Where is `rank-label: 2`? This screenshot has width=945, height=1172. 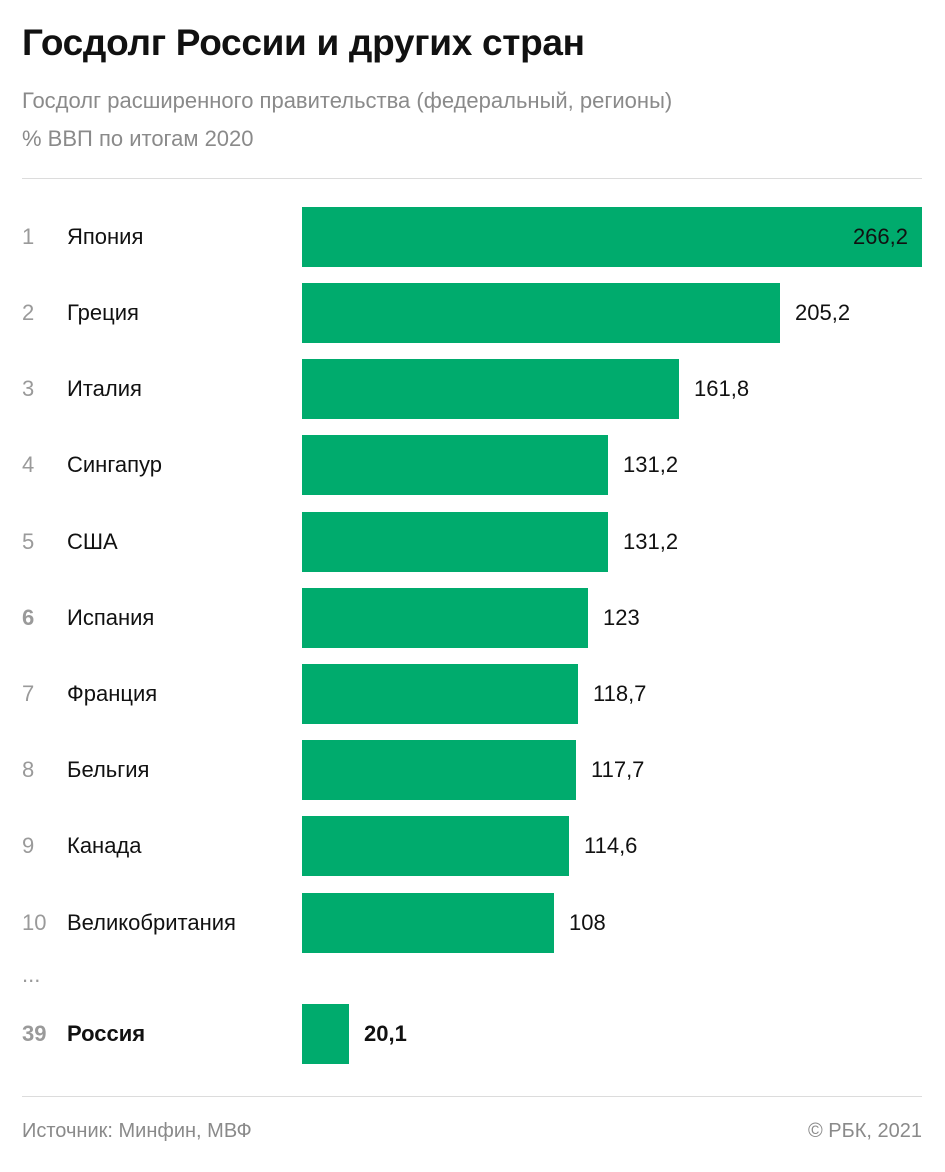
rank-label: 2 is located at coordinates (28, 312).